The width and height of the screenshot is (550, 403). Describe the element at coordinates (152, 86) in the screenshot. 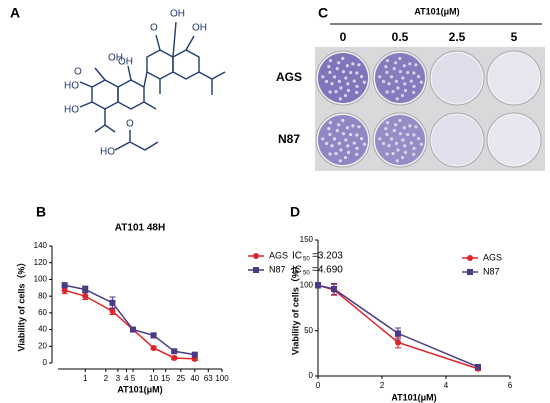

I see `structure` at that location.